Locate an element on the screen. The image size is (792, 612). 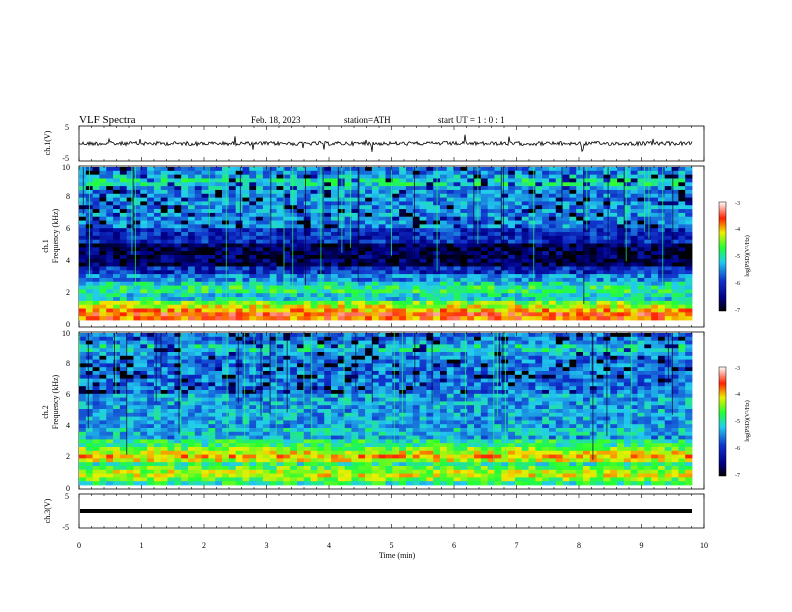
ch1-freq-axis-label: Frequency (kHz) is located at coordinates (55, 235).